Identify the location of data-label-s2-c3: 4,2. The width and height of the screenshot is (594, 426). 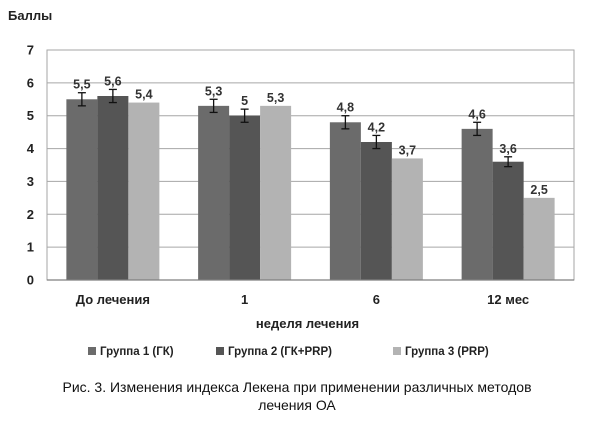
(376, 127).